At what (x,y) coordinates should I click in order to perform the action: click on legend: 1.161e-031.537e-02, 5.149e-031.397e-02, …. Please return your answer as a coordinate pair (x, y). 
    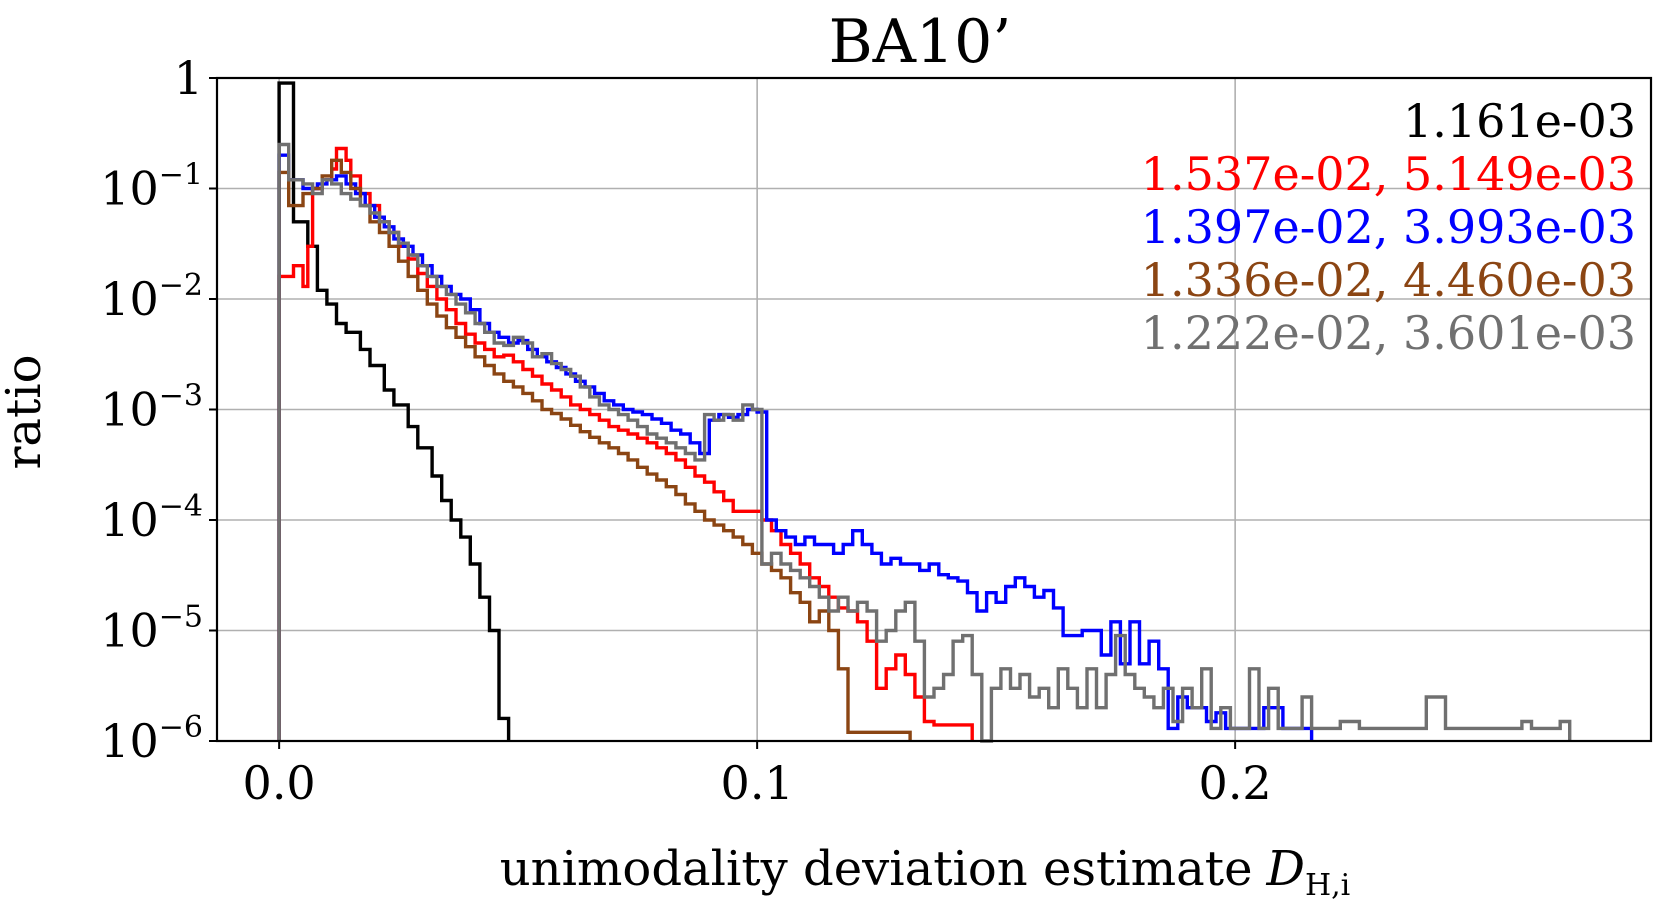
    Looking at the image, I should click on (1388, 227).